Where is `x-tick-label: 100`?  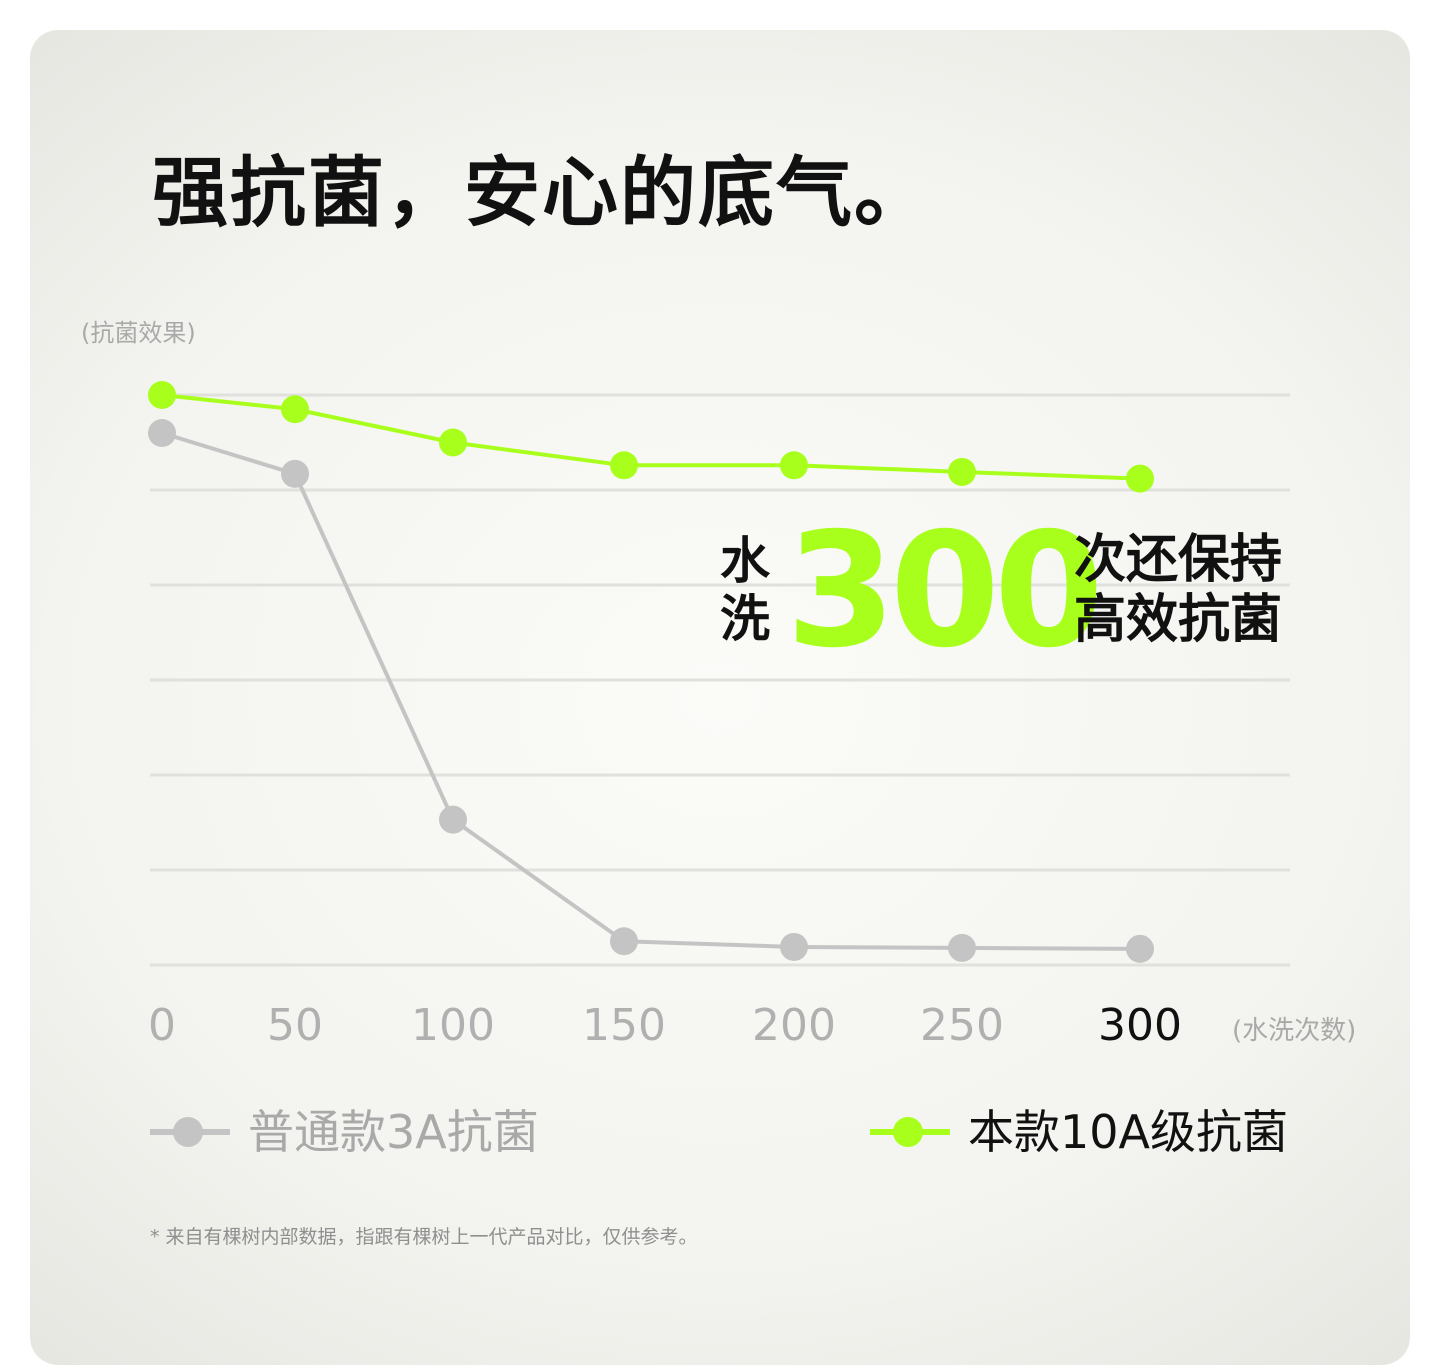 x-tick-label: 100 is located at coordinates (453, 1025).